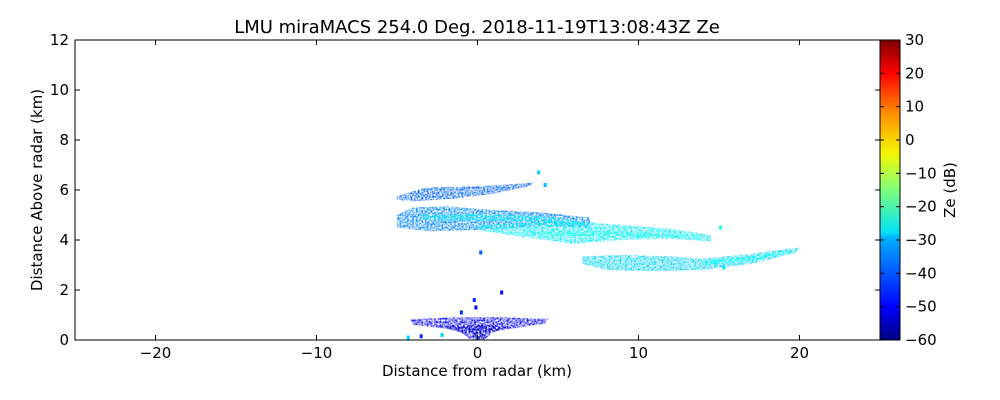 The image size is (1000, 400). What do you see at coordinates (890, 190) in the screenshot?
I see `colorbar-gradient` at bounding box center [890, 190].